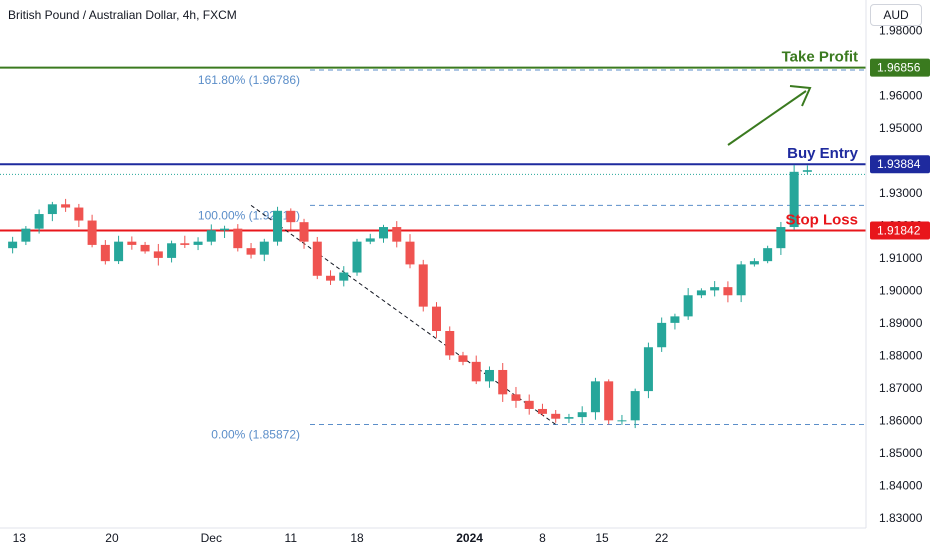  I want to click on y-tick-label: 1.83000, so click(901, 518).